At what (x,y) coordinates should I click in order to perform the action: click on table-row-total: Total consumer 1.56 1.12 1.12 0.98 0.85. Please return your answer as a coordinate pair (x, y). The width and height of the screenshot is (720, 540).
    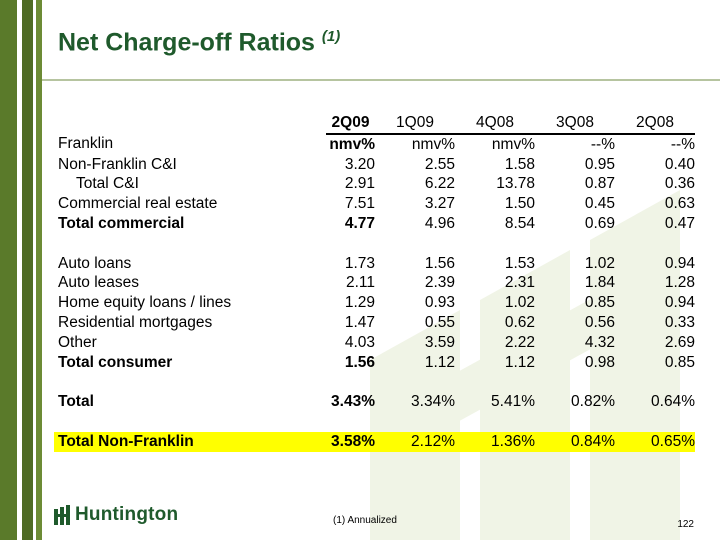
    Looking at the image, I should click on (374, 363).